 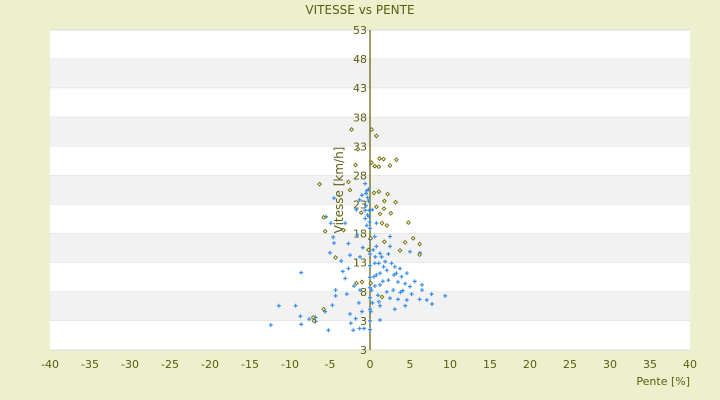 I want to click on x-axis-label: Pente [%], so click(x=663, y=381).